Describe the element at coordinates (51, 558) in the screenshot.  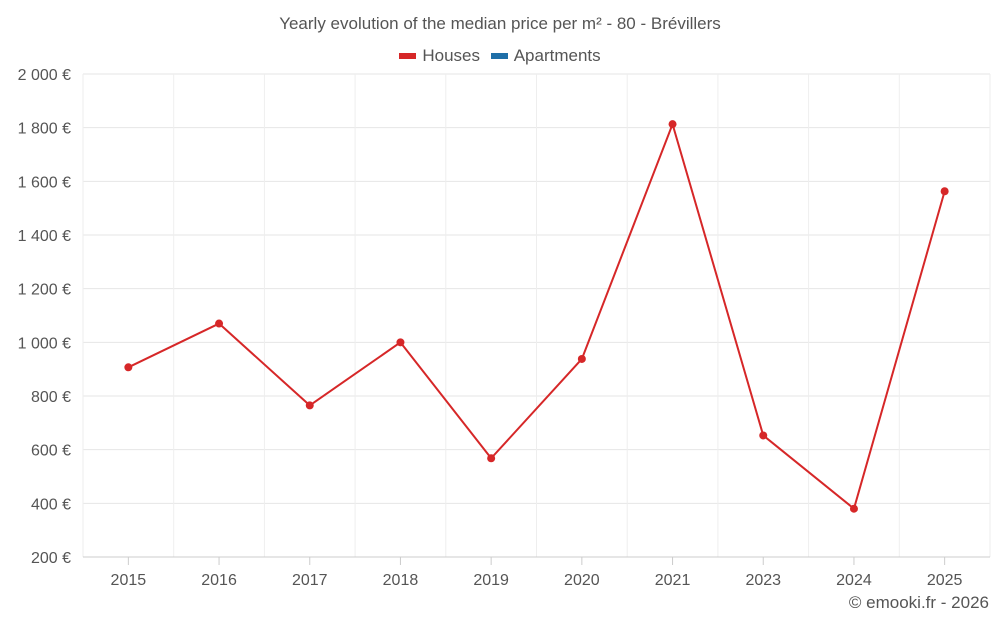
I see `y-tick-label: 200 €` at that location.